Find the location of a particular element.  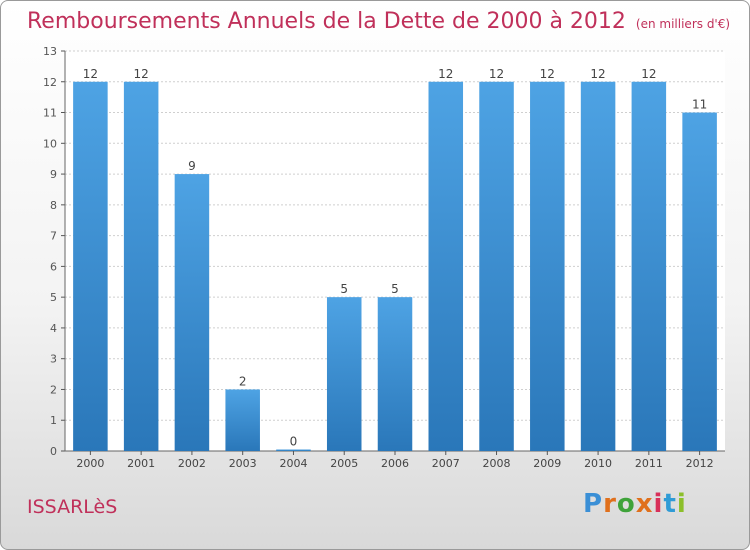

y-tick-label: 11 is located at coordinates (50, 113).